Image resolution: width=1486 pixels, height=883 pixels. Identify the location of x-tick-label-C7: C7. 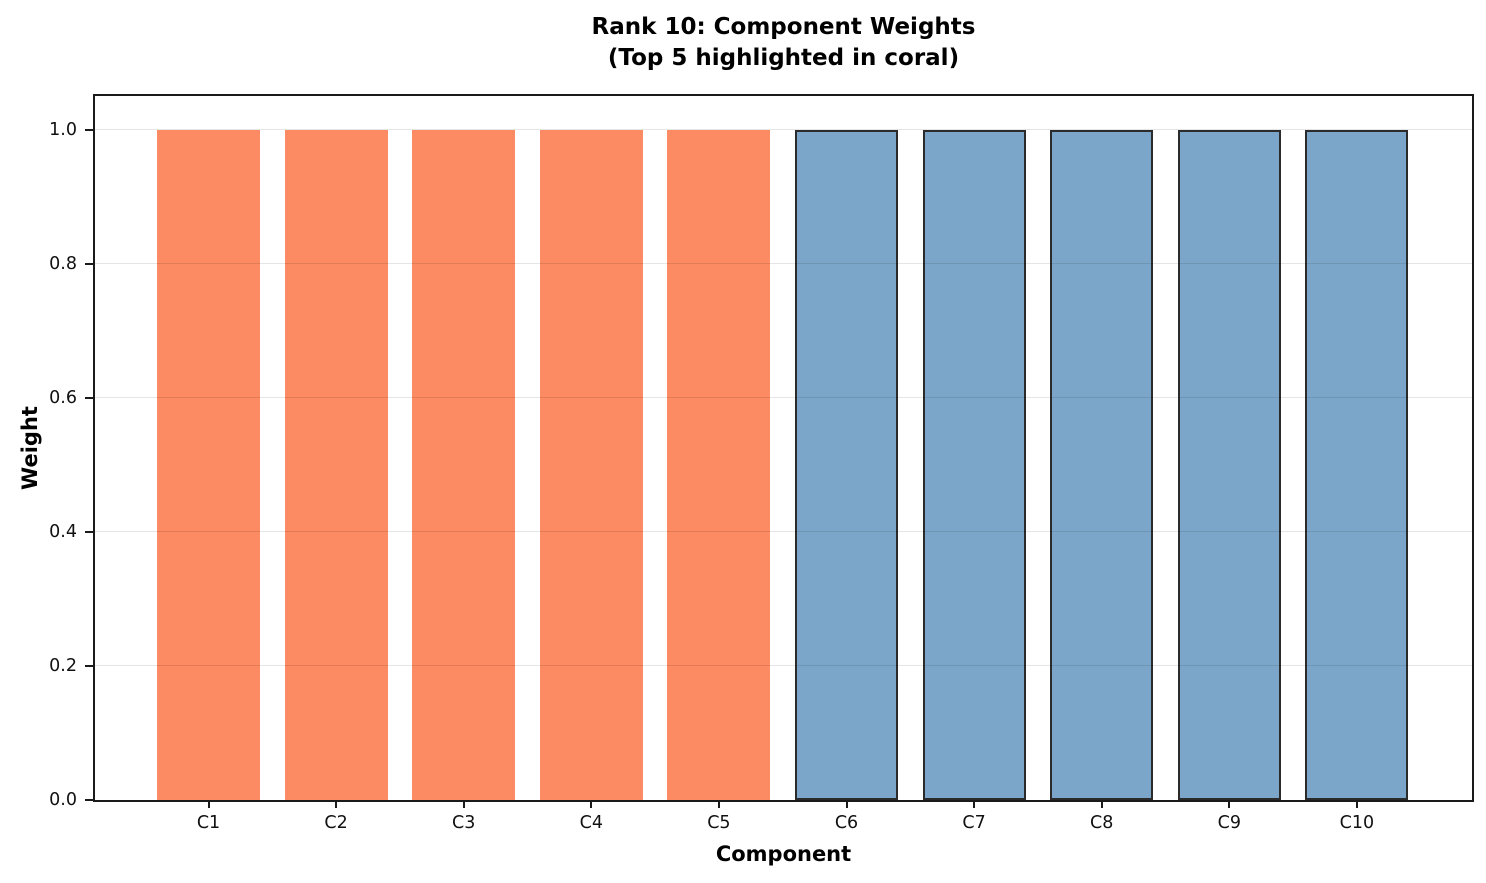
(974, 823).